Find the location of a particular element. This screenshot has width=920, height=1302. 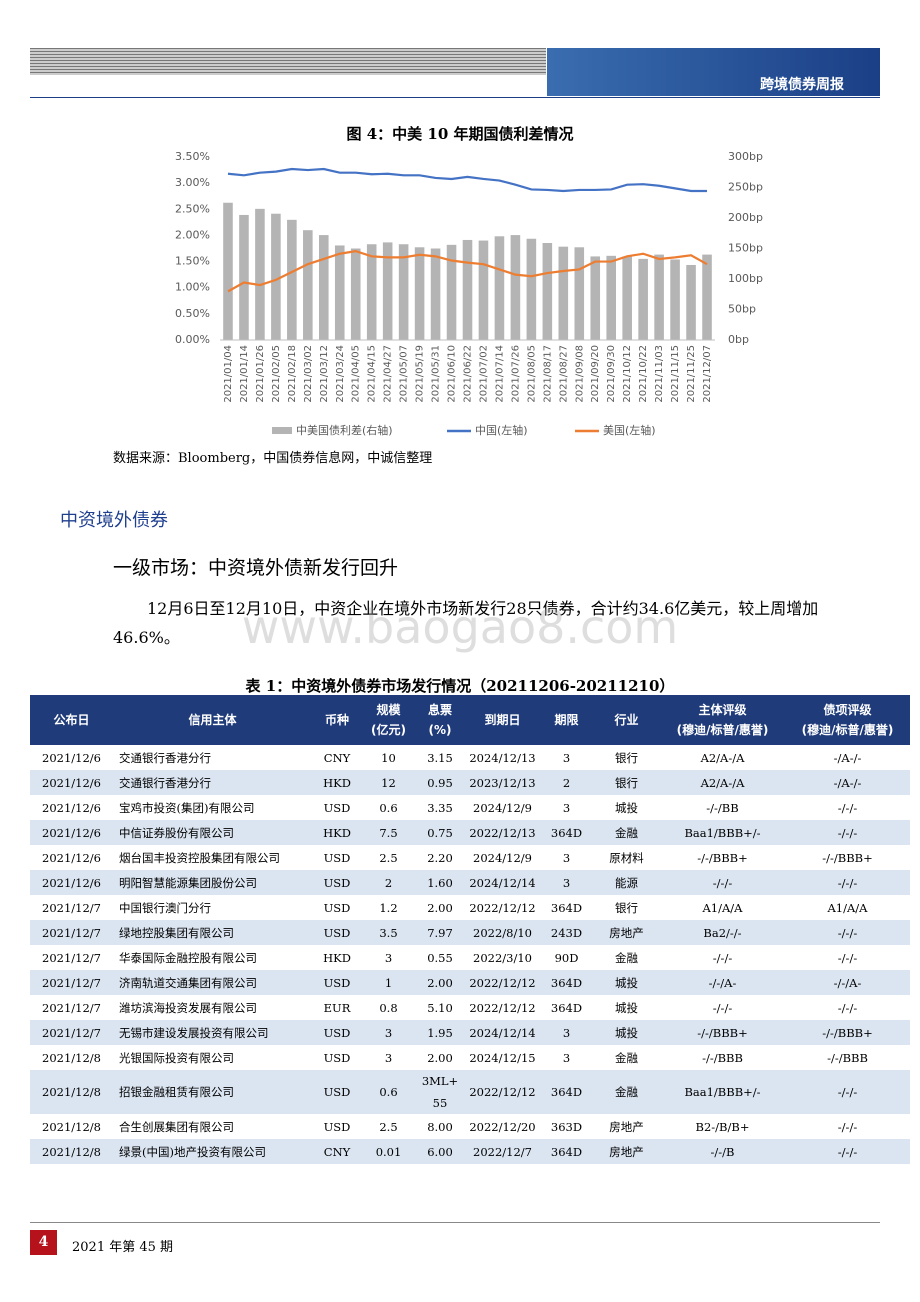

table-cell: CNY is located at coordinates (337, 757).